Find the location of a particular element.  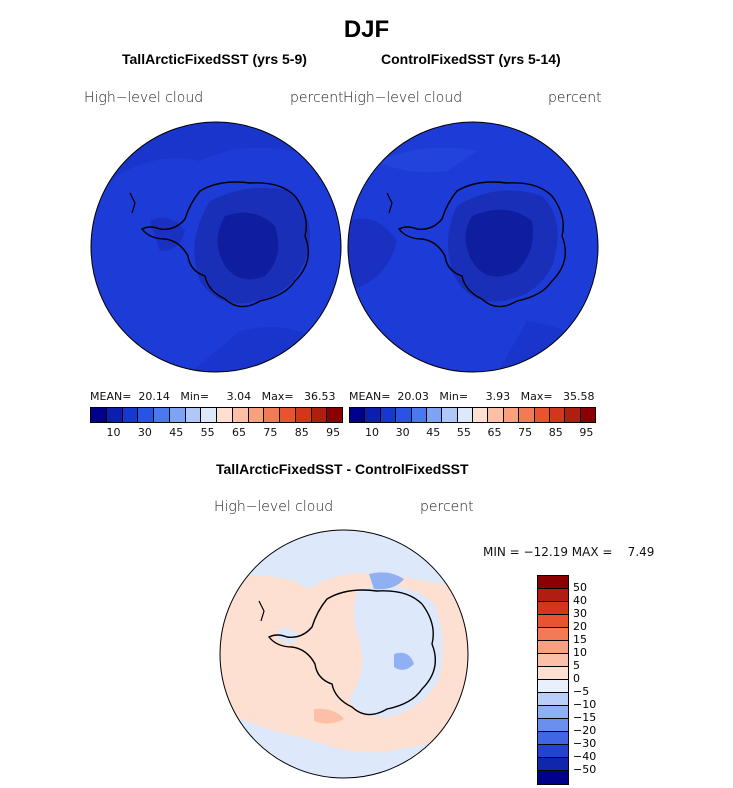

colorbar-tick-label: 5 is located at coordinates (576, 665).